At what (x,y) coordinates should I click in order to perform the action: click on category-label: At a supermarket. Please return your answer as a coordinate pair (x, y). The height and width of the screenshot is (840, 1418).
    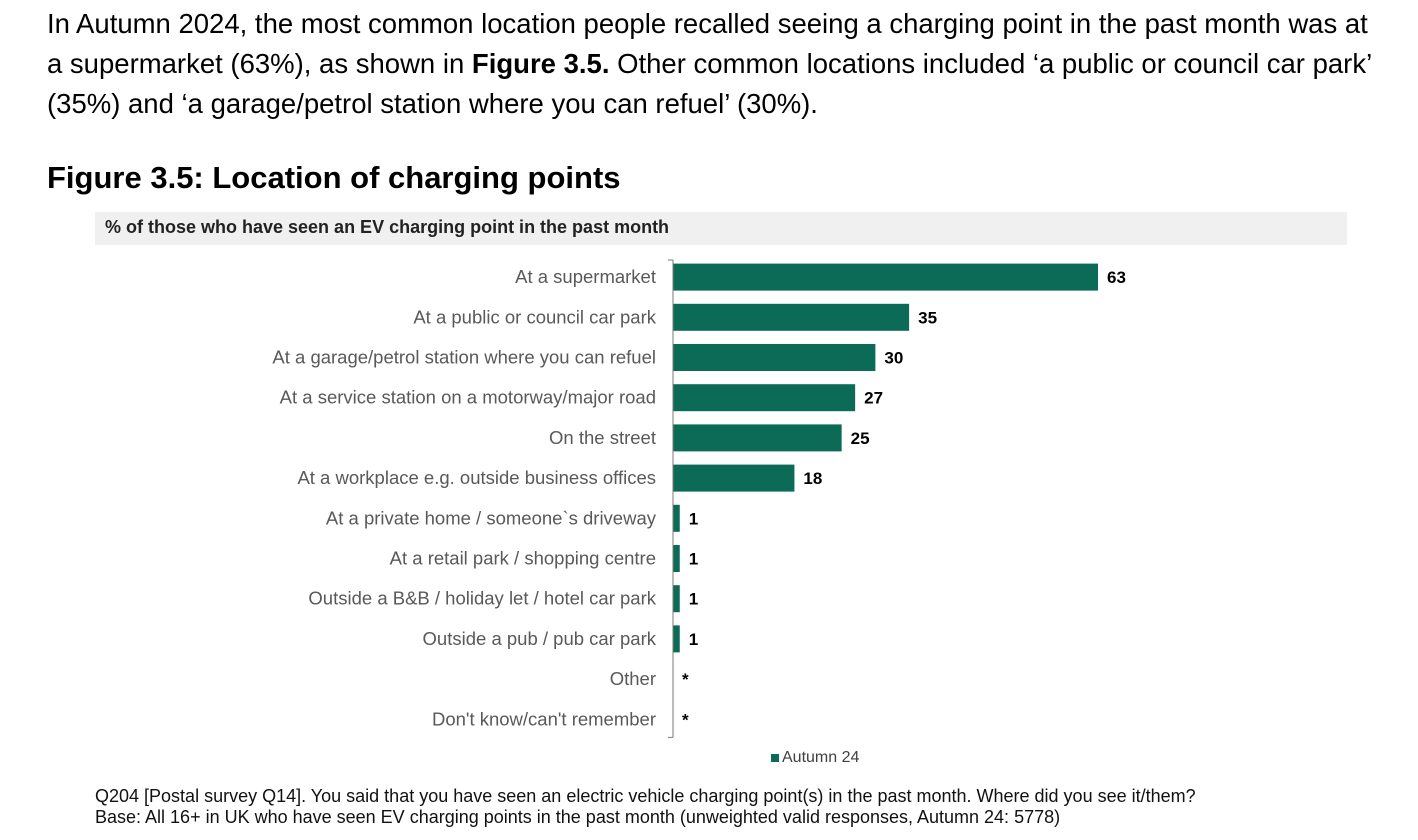
    Looking at the image, I should click on (585, 276).